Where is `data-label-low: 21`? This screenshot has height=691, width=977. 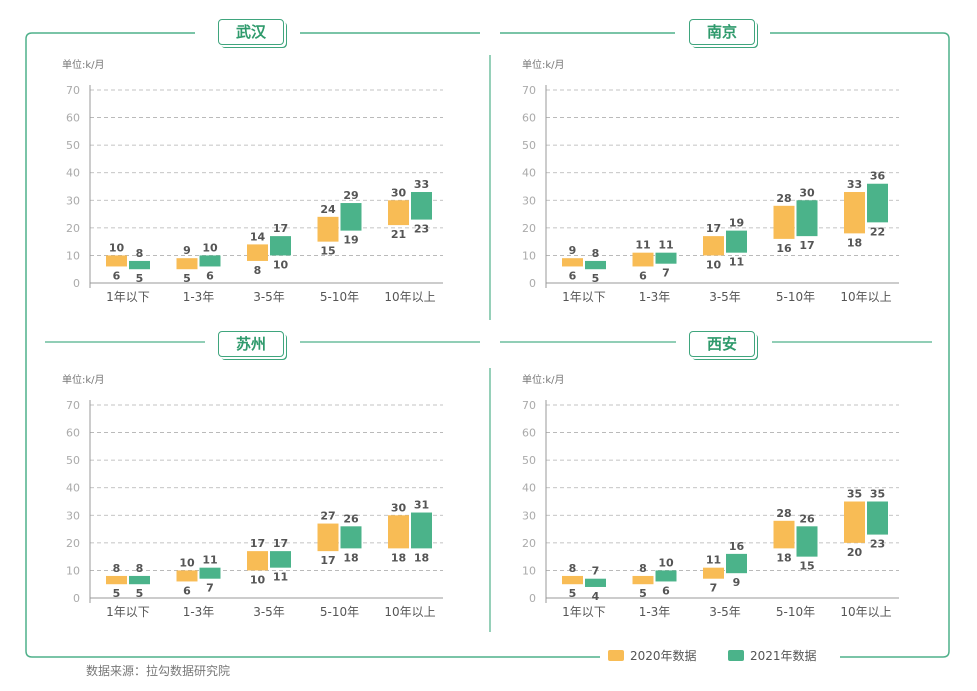
data-label-low: 21 is located at coordinates (398, 234).